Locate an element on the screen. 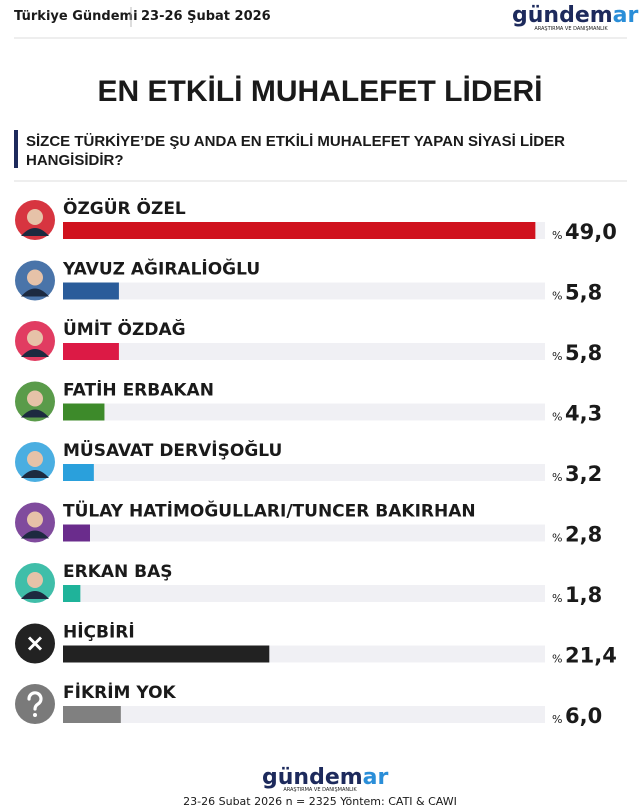 This screenshot has width=641, height=805. category-label: YAVUZ AĞIRALİOĞLU is located at coordinates (161, 269).